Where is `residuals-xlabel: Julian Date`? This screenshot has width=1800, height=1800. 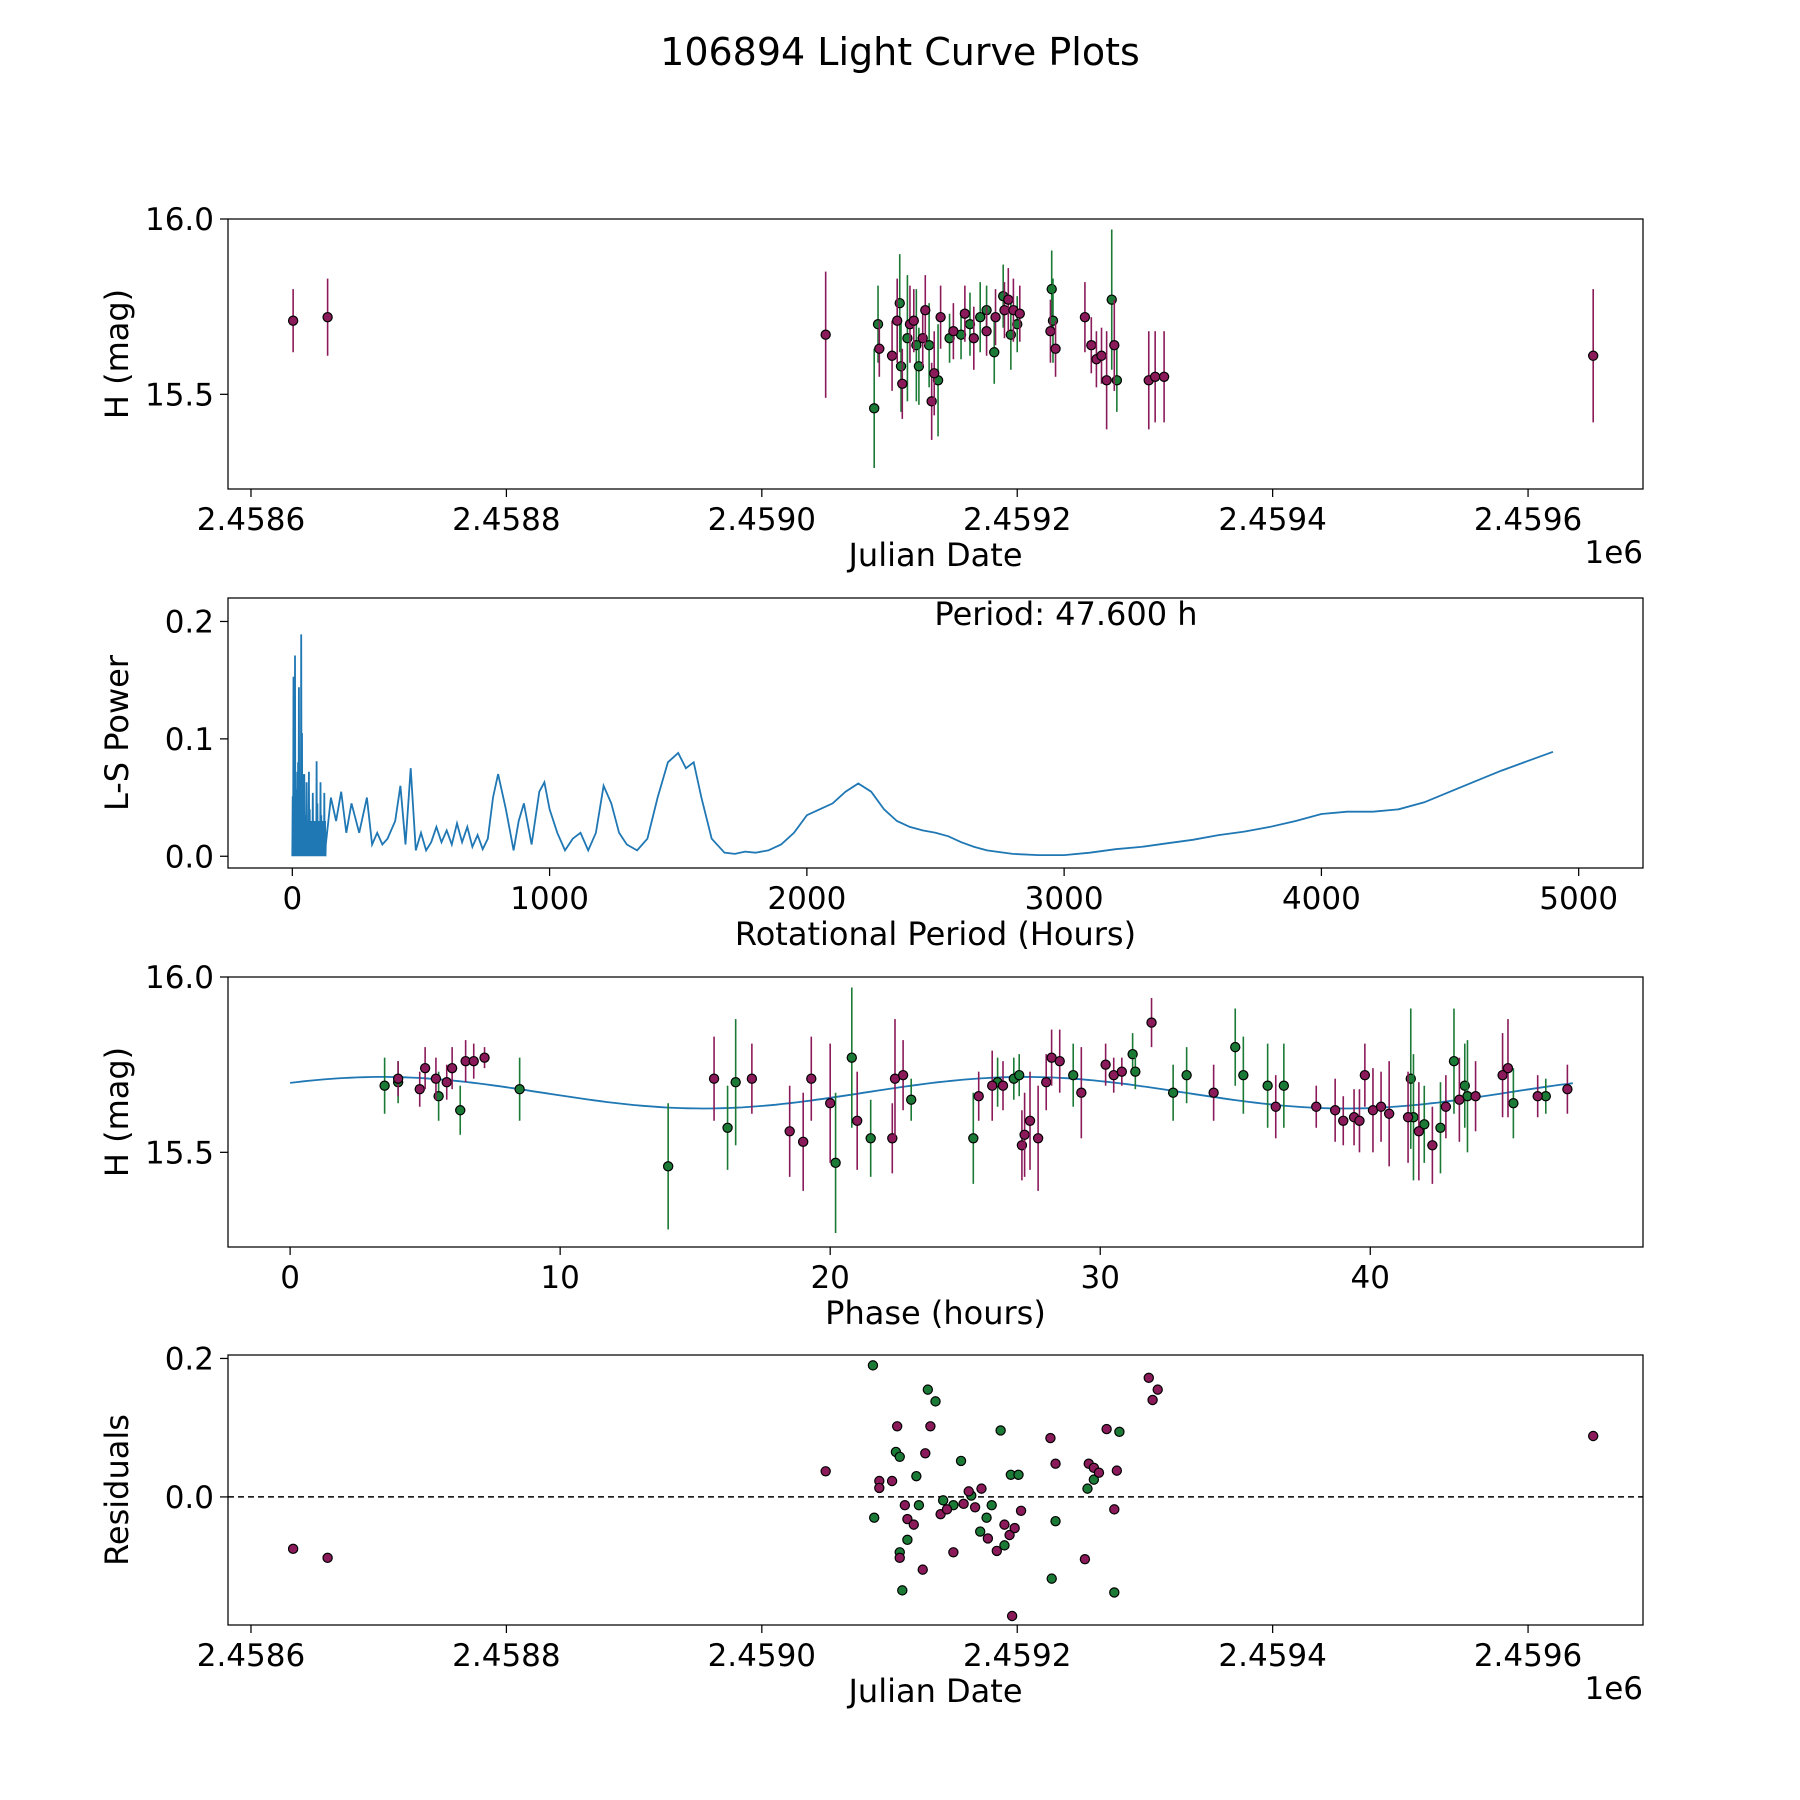
residuals-xlabel: Julian Date is located at coordinates (934, 1691).